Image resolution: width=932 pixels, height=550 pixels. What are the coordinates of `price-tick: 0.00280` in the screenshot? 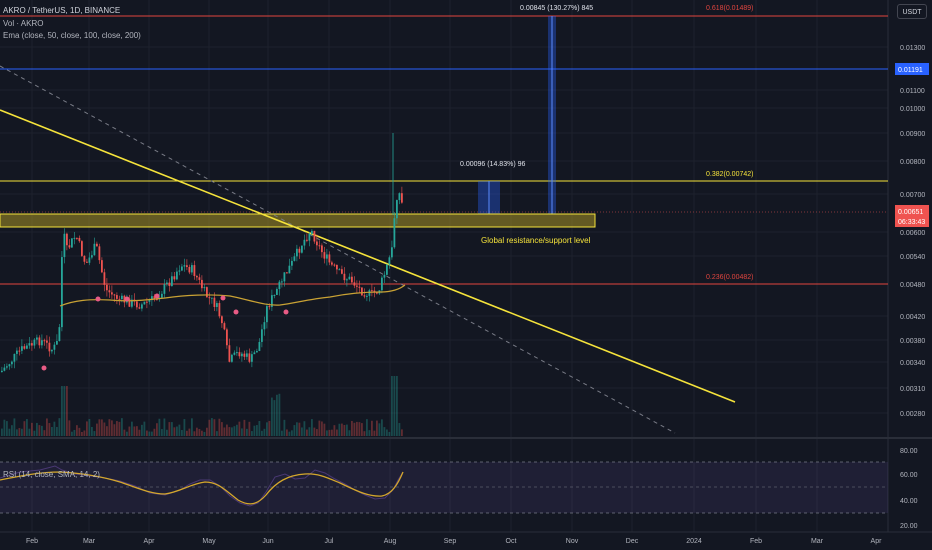 It's located at (912, 414).